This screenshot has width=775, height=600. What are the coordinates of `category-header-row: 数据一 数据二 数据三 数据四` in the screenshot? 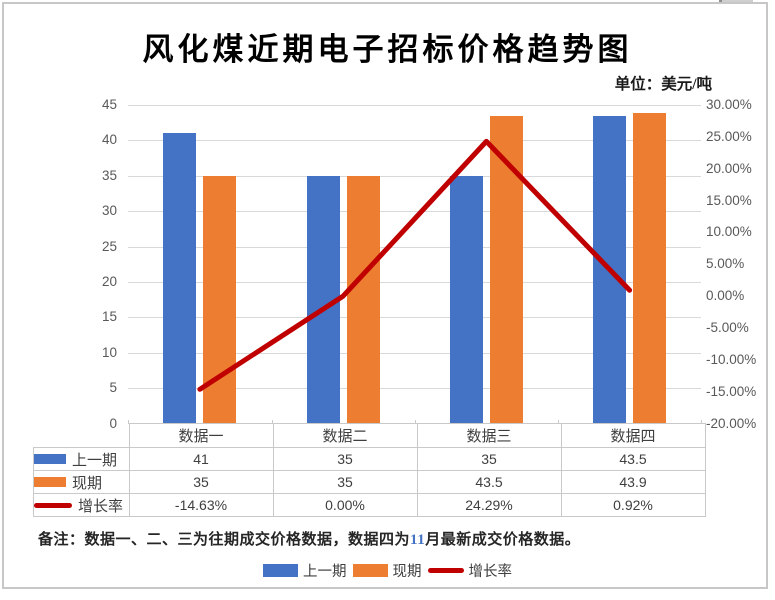 It's located at (370, 435).